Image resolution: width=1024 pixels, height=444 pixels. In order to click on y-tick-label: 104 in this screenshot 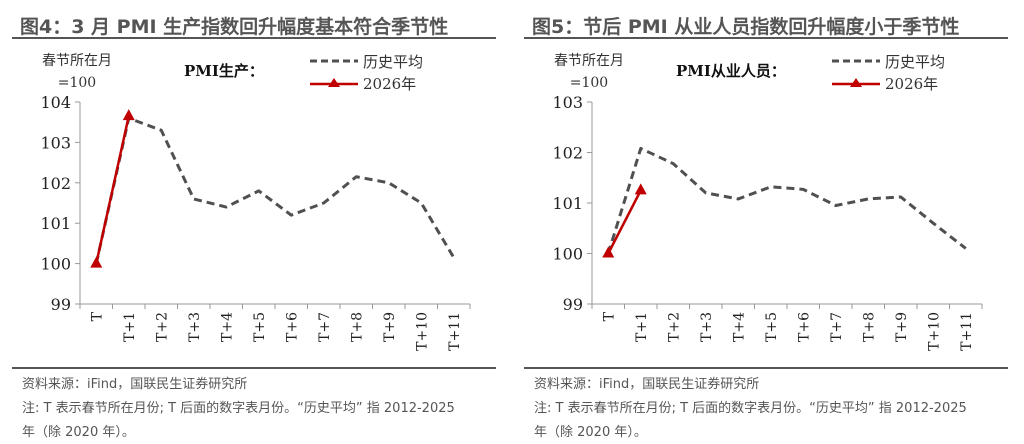, I will do `click(55, 102)`.